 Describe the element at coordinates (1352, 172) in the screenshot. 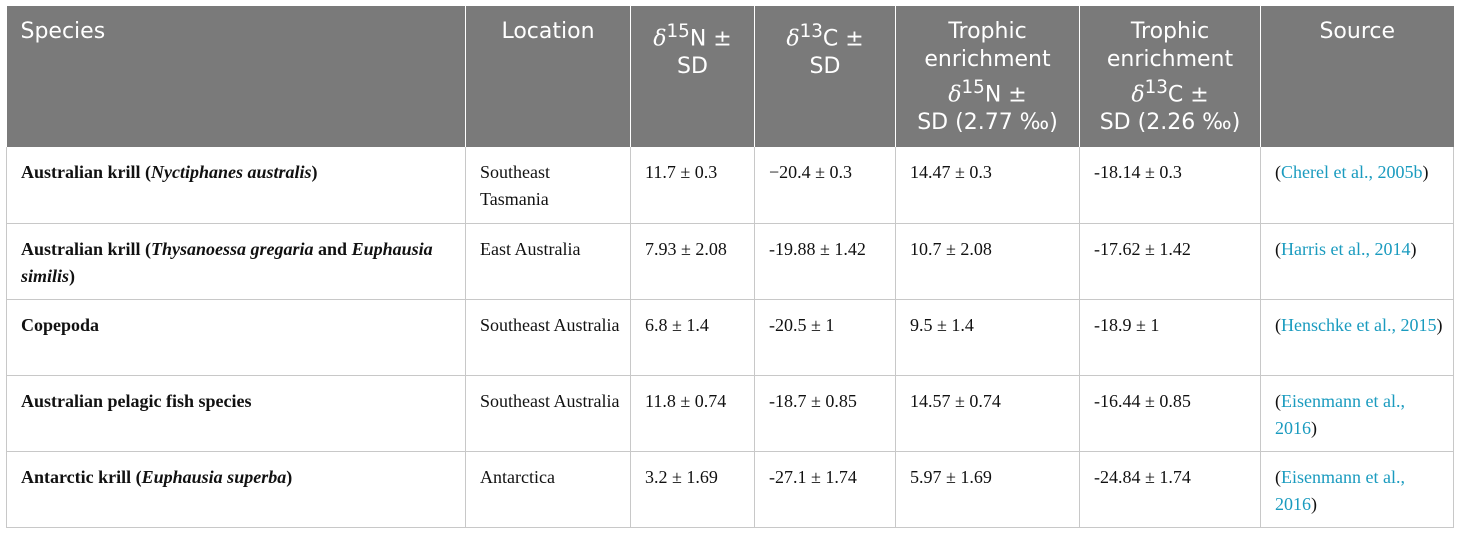

I see `citation-link: Cherel et al., 2005b` at that location.